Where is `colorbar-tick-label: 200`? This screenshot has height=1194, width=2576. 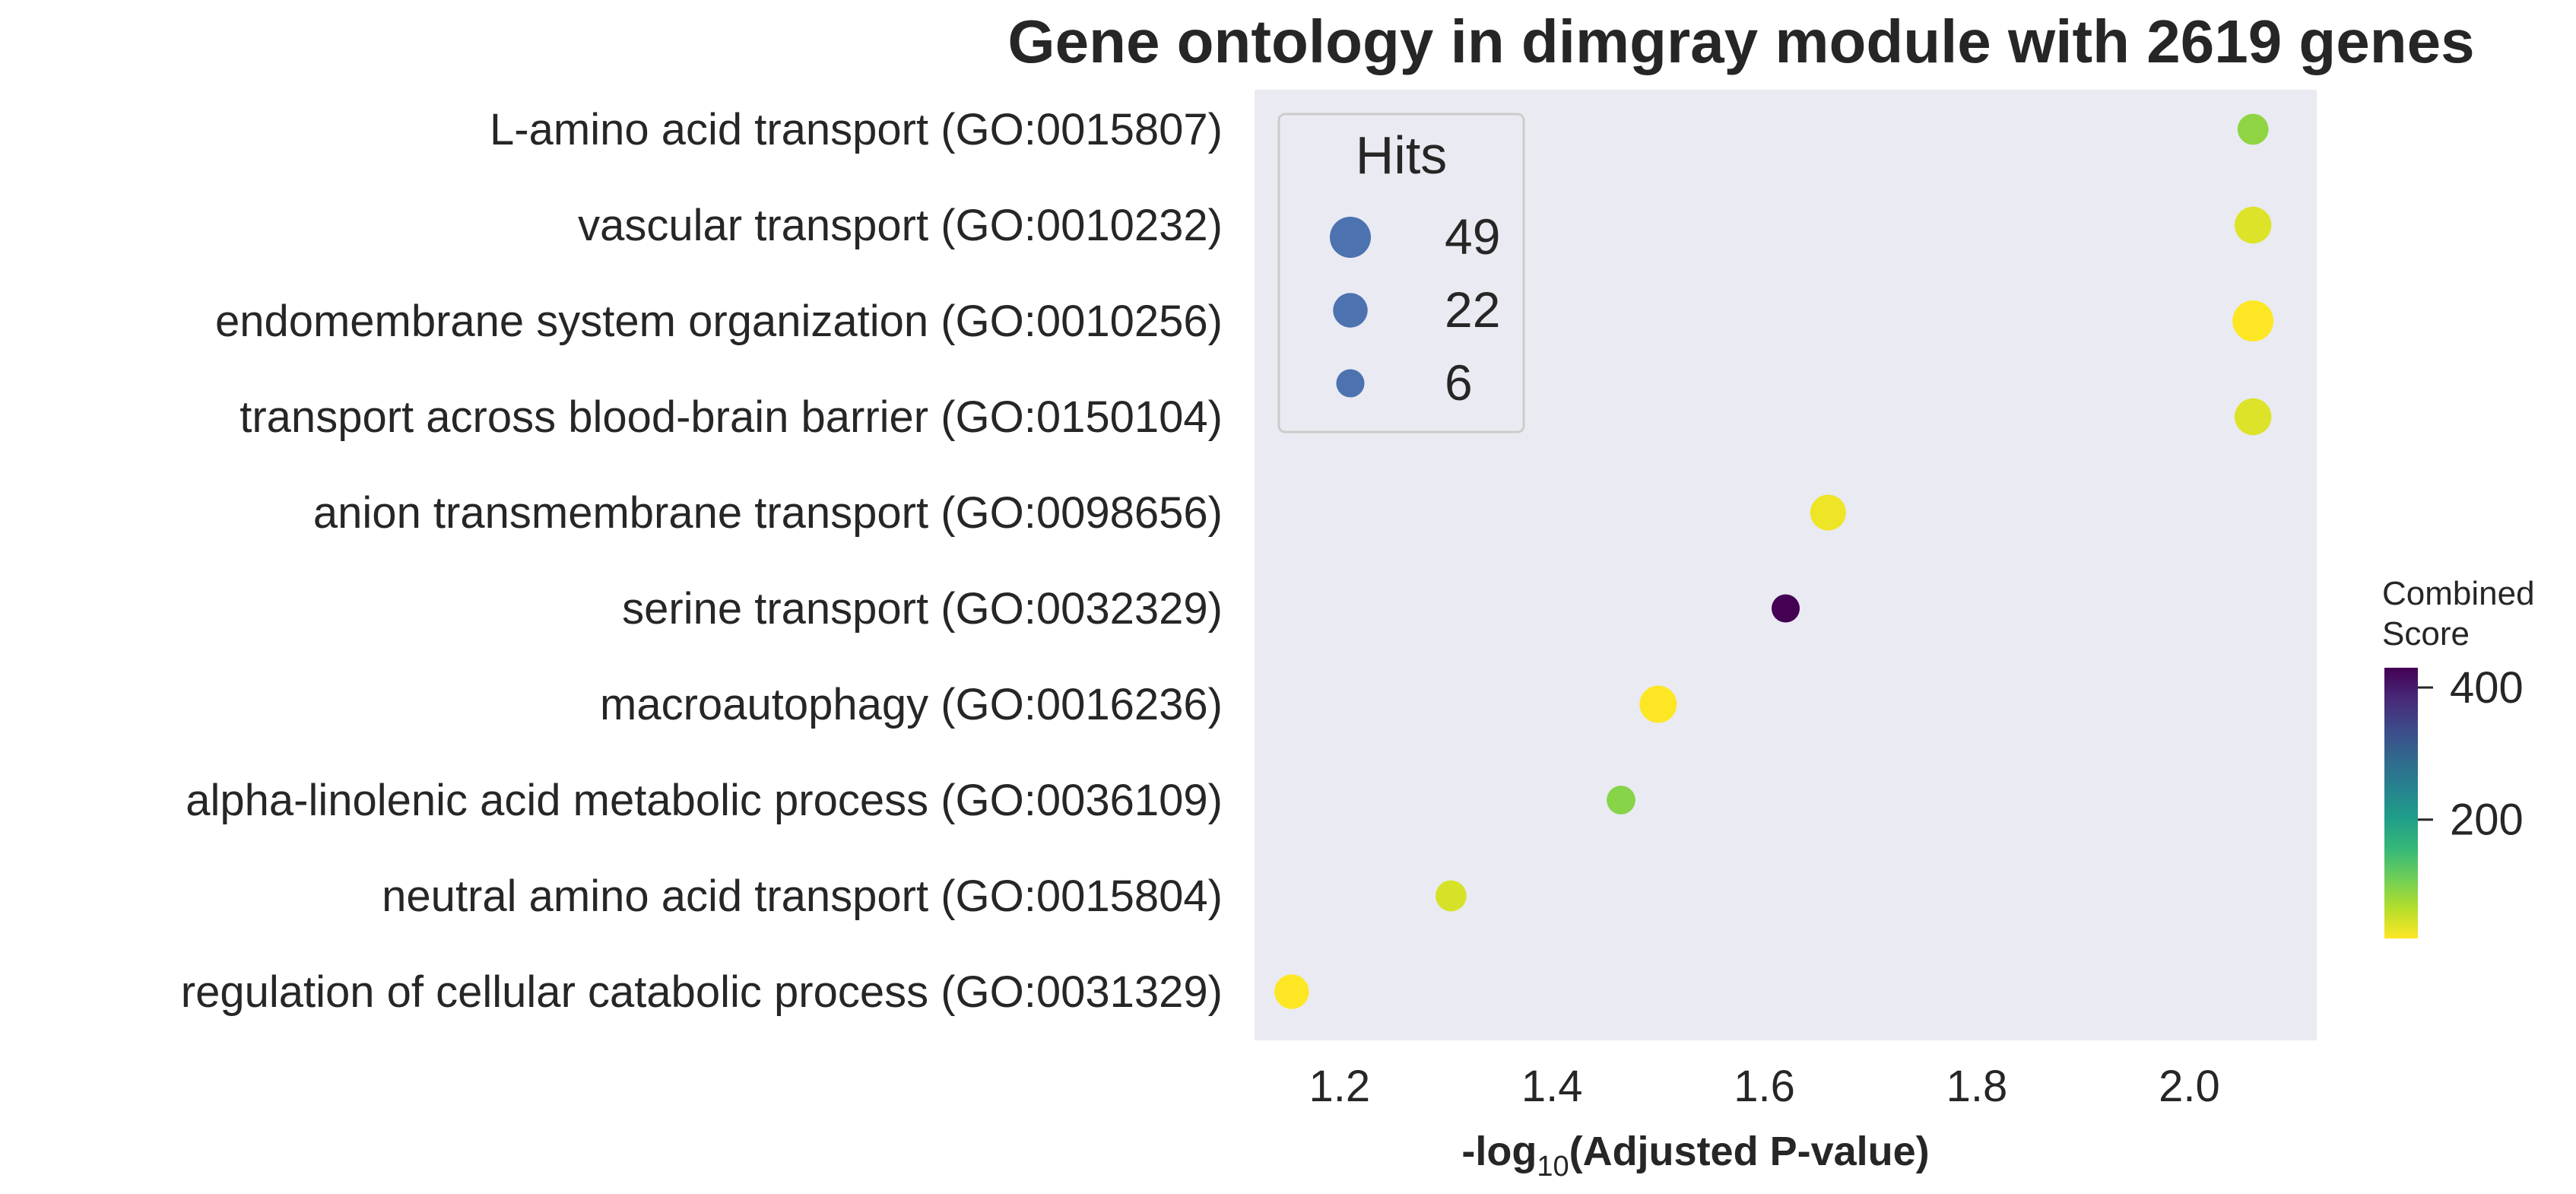
colorbar-tick-label: 200 is located at coordinates (2487, 820).